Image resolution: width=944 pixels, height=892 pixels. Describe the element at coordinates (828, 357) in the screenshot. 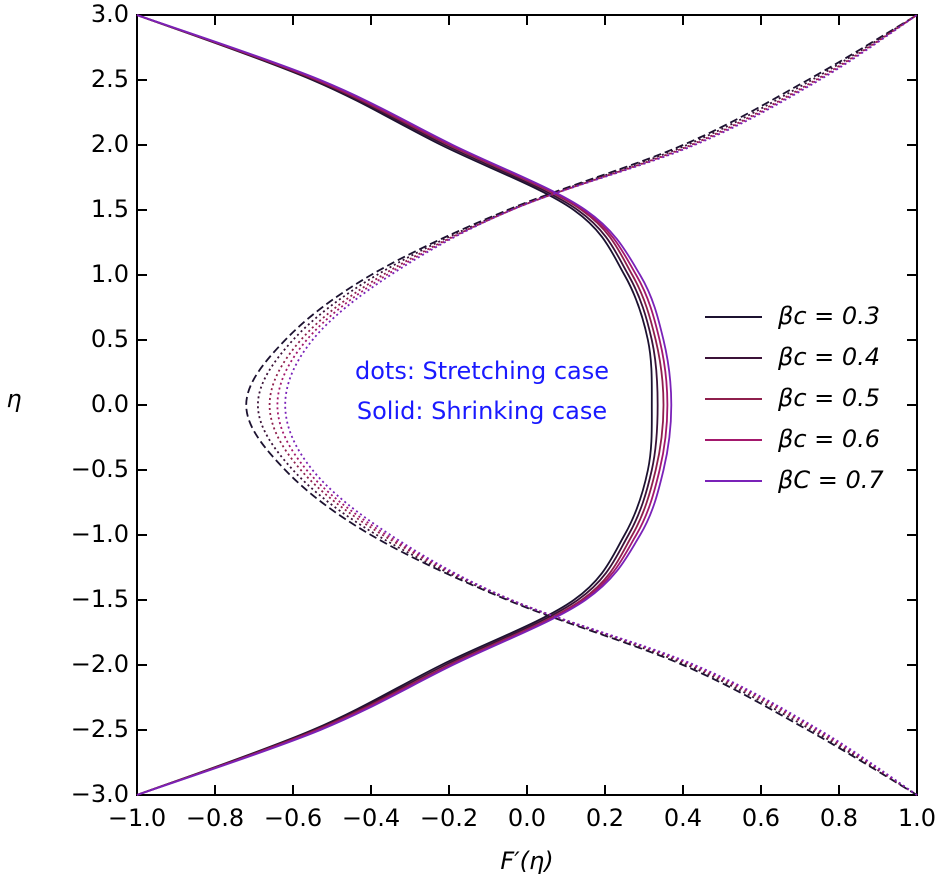

I see `legend-label: βc = 0.4` at that location.